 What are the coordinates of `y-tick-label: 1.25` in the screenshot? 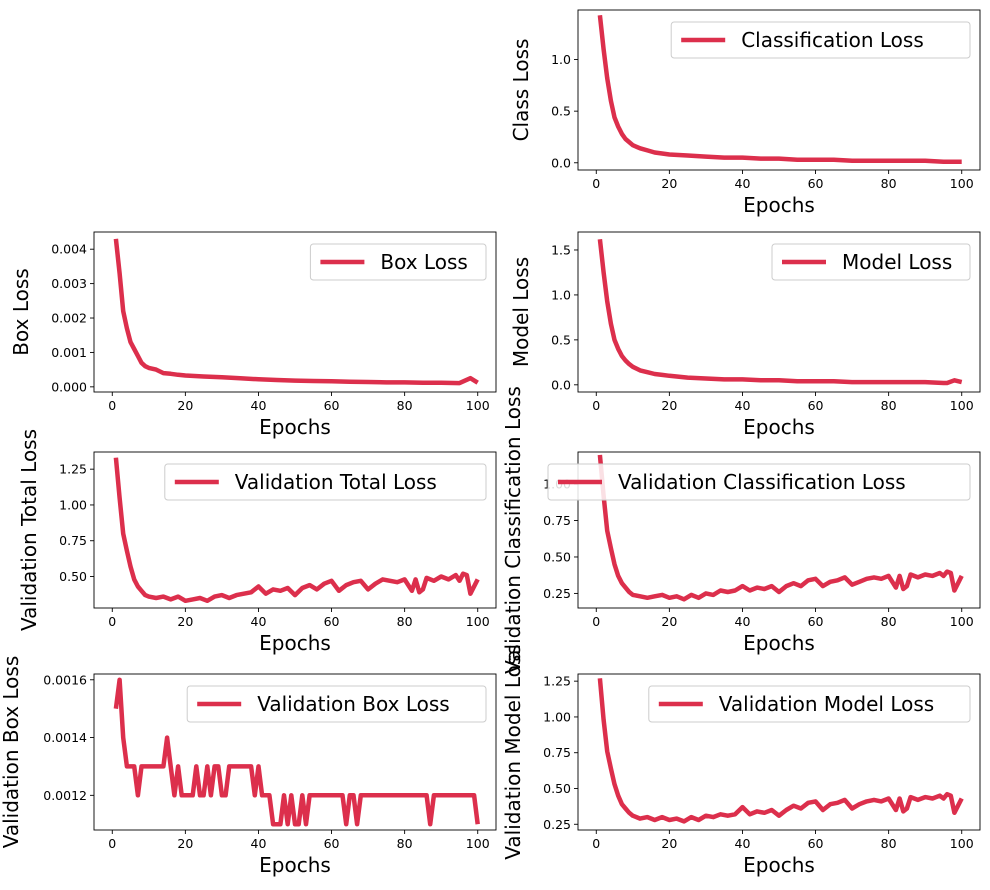 It's located at (73, 469).